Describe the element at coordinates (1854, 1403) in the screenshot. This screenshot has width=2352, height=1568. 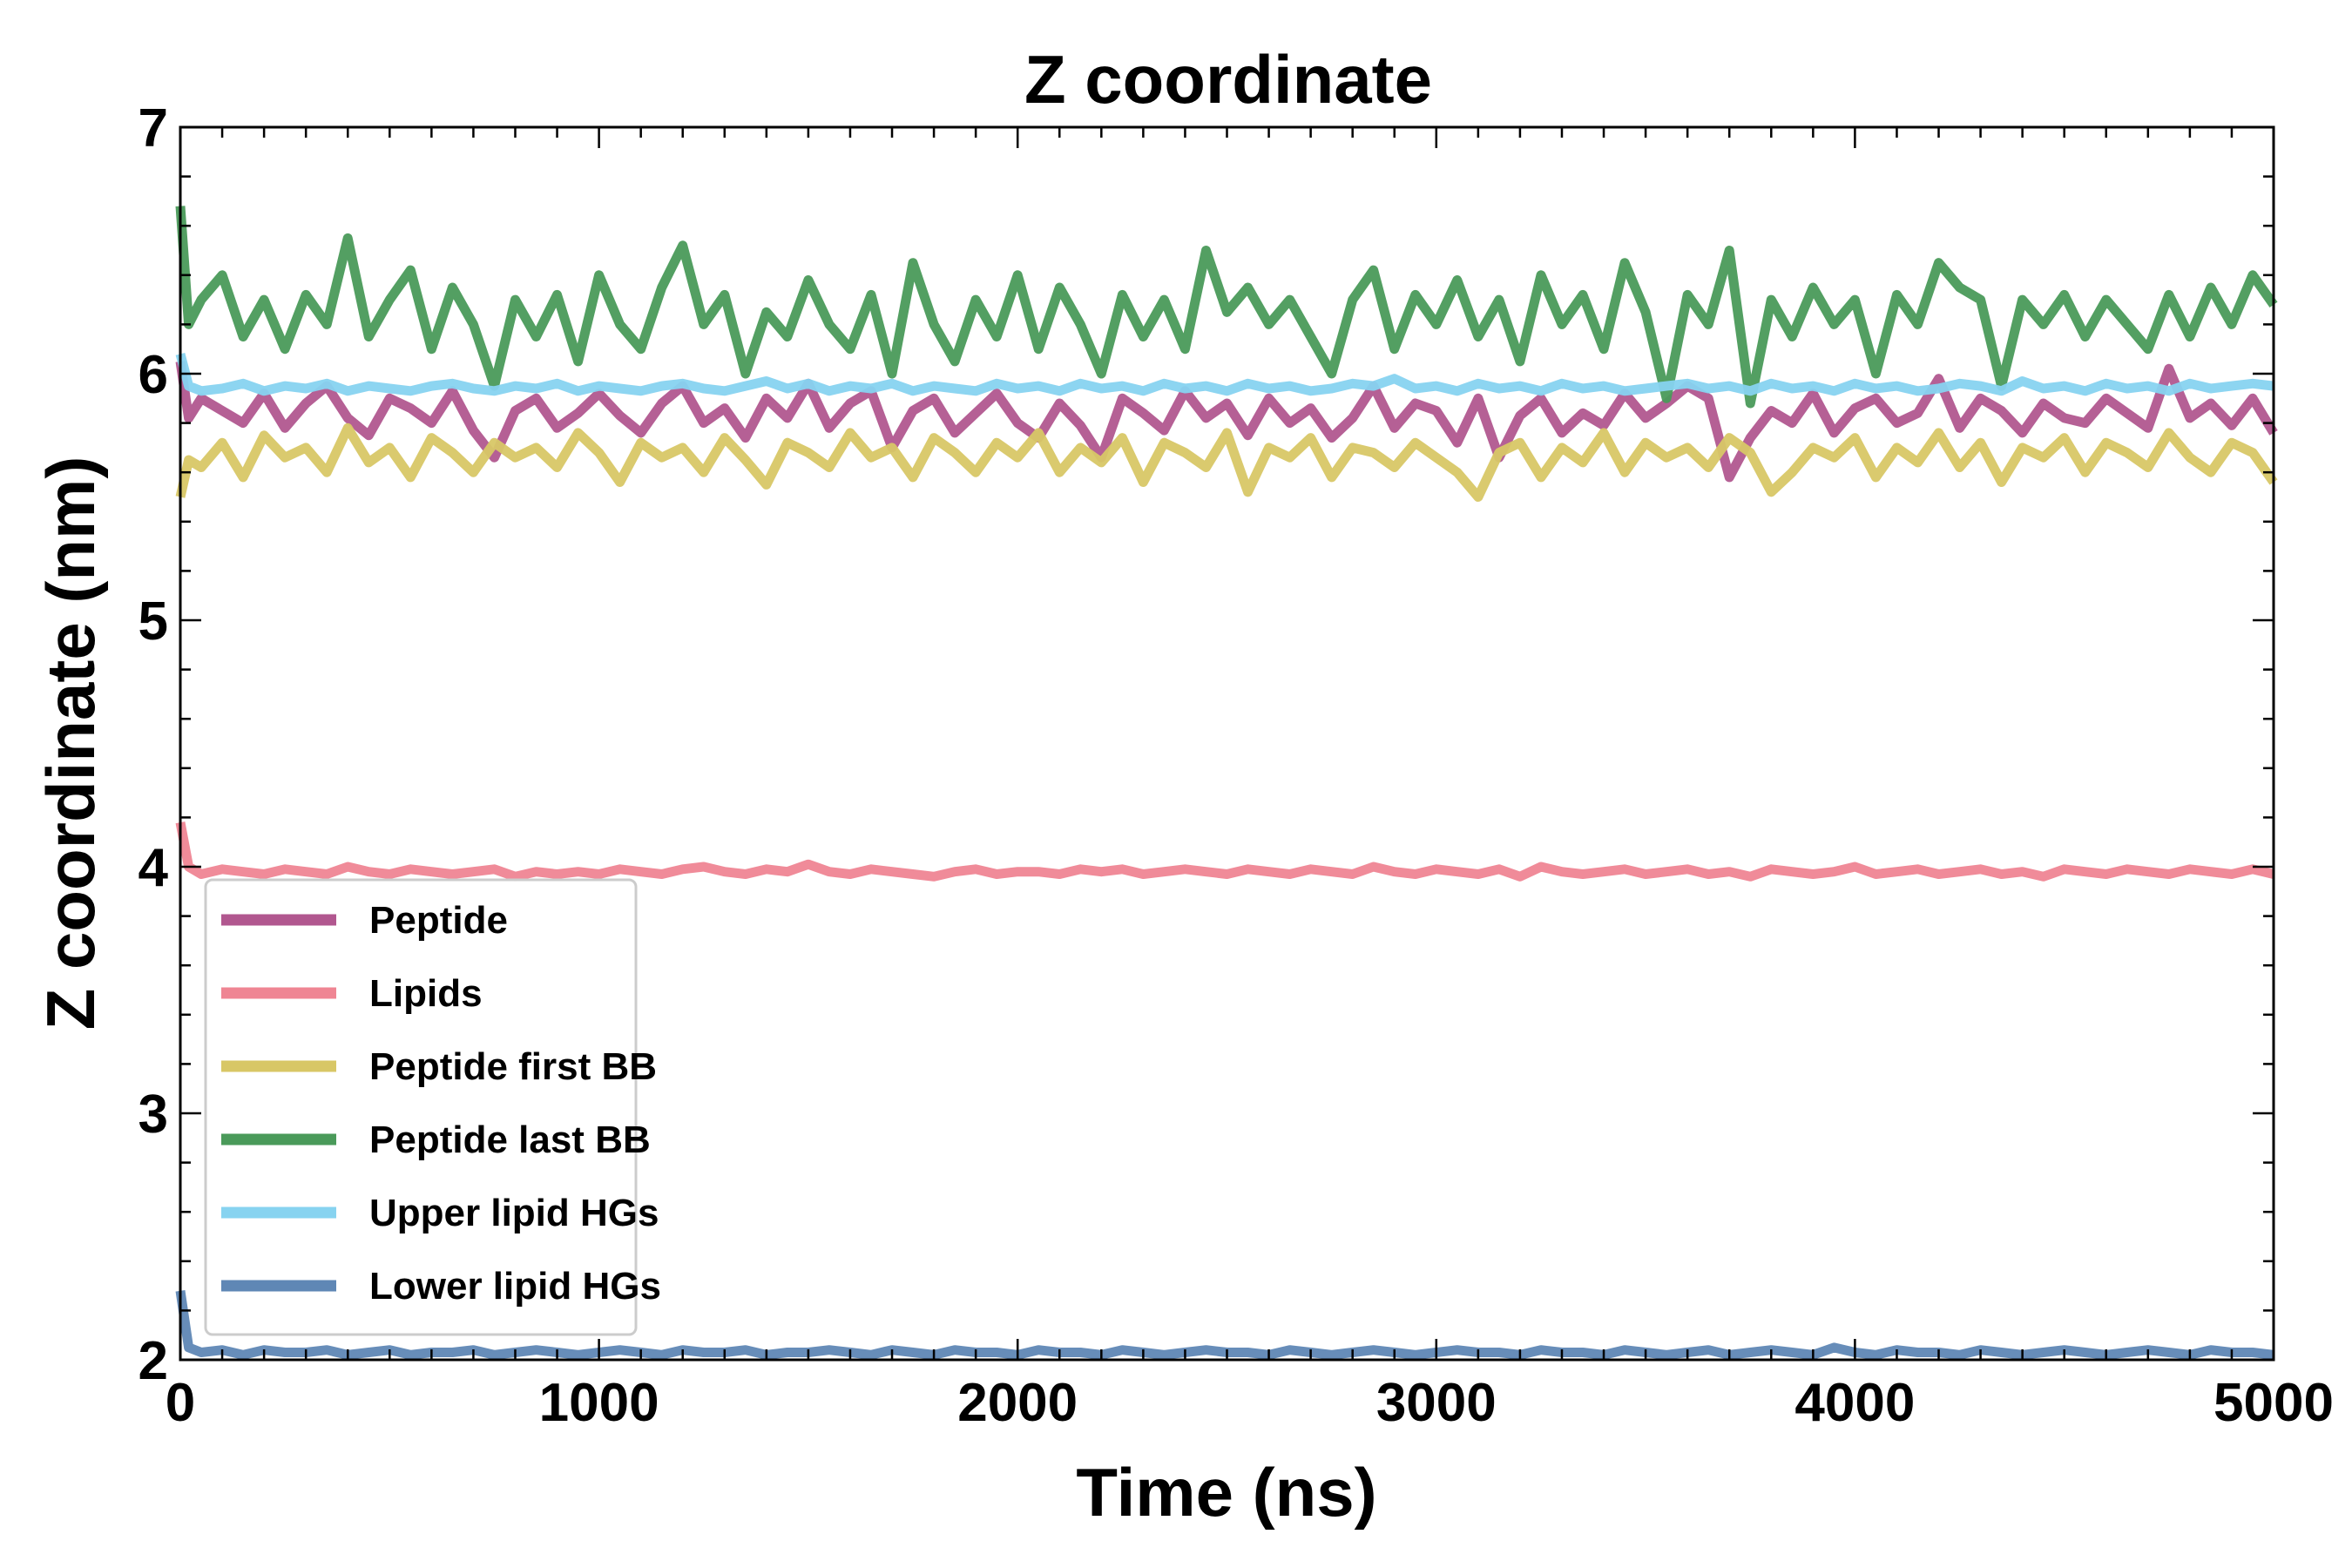
I see `x-tick-label: 4000` at that location.